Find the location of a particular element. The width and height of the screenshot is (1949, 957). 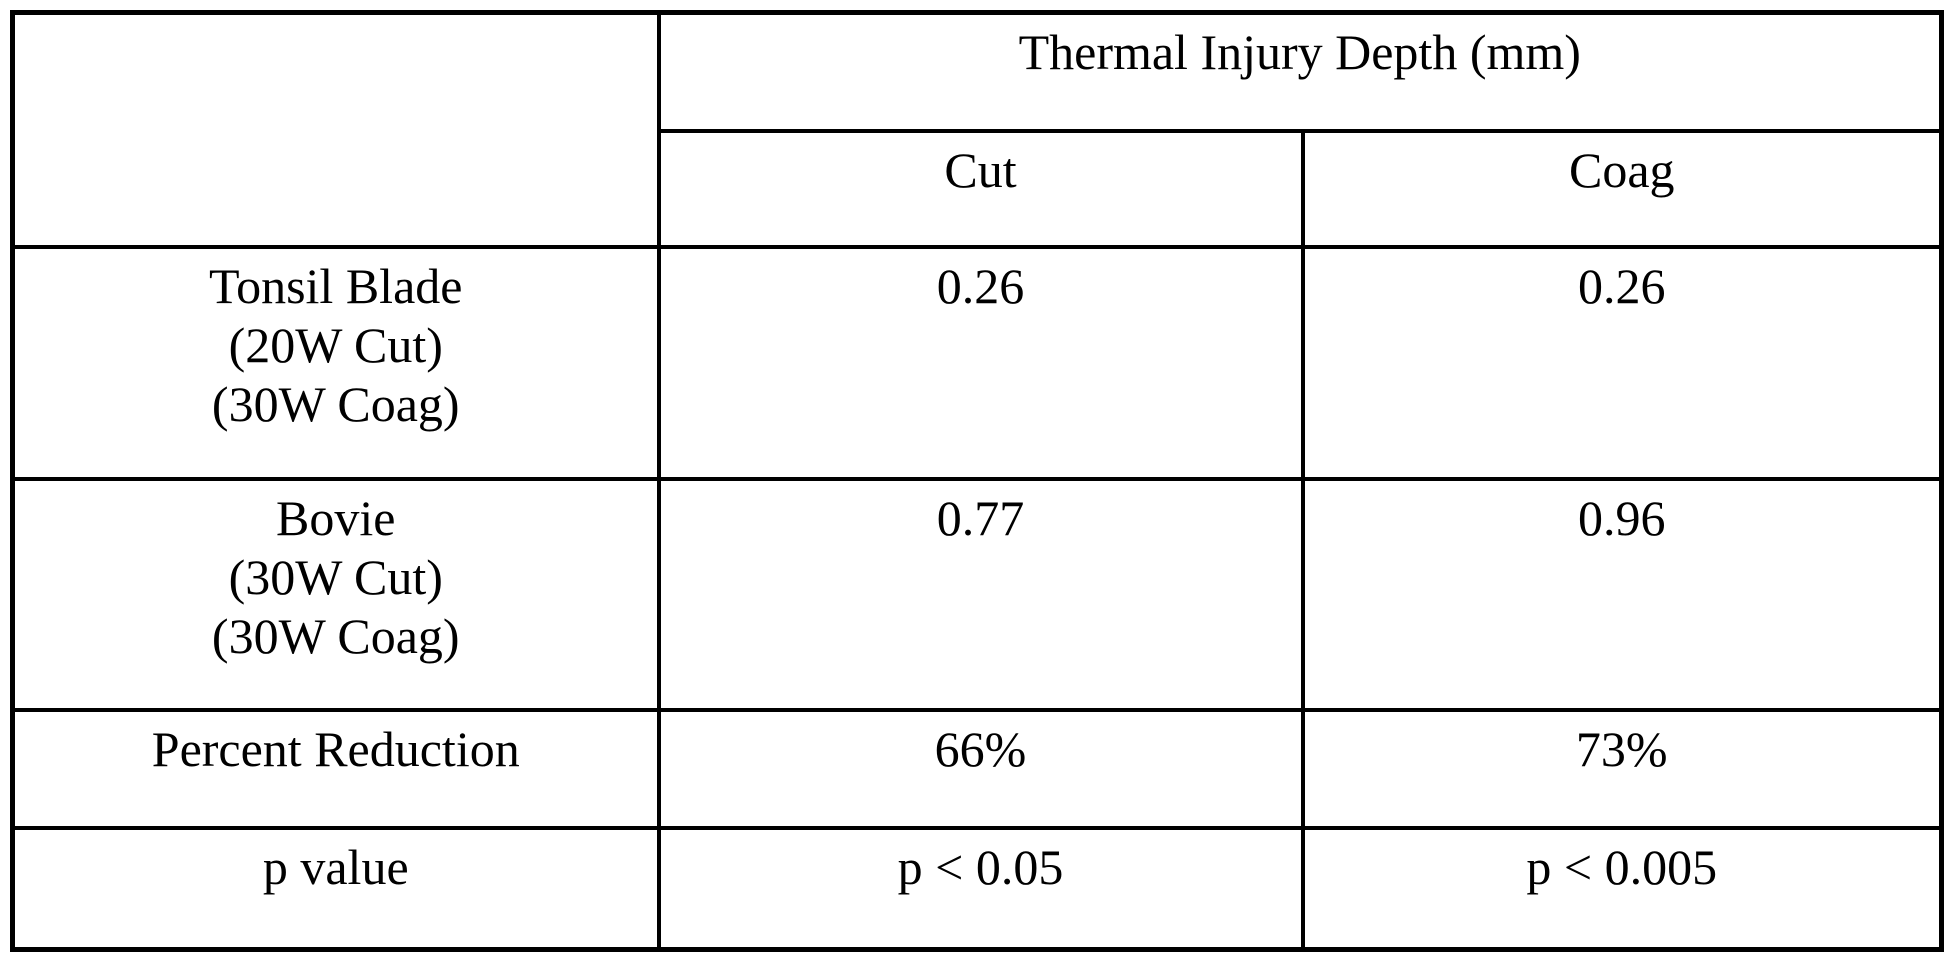

table-title: Thermal Injury Depth (mm) is located at coordinates (1299, 52).